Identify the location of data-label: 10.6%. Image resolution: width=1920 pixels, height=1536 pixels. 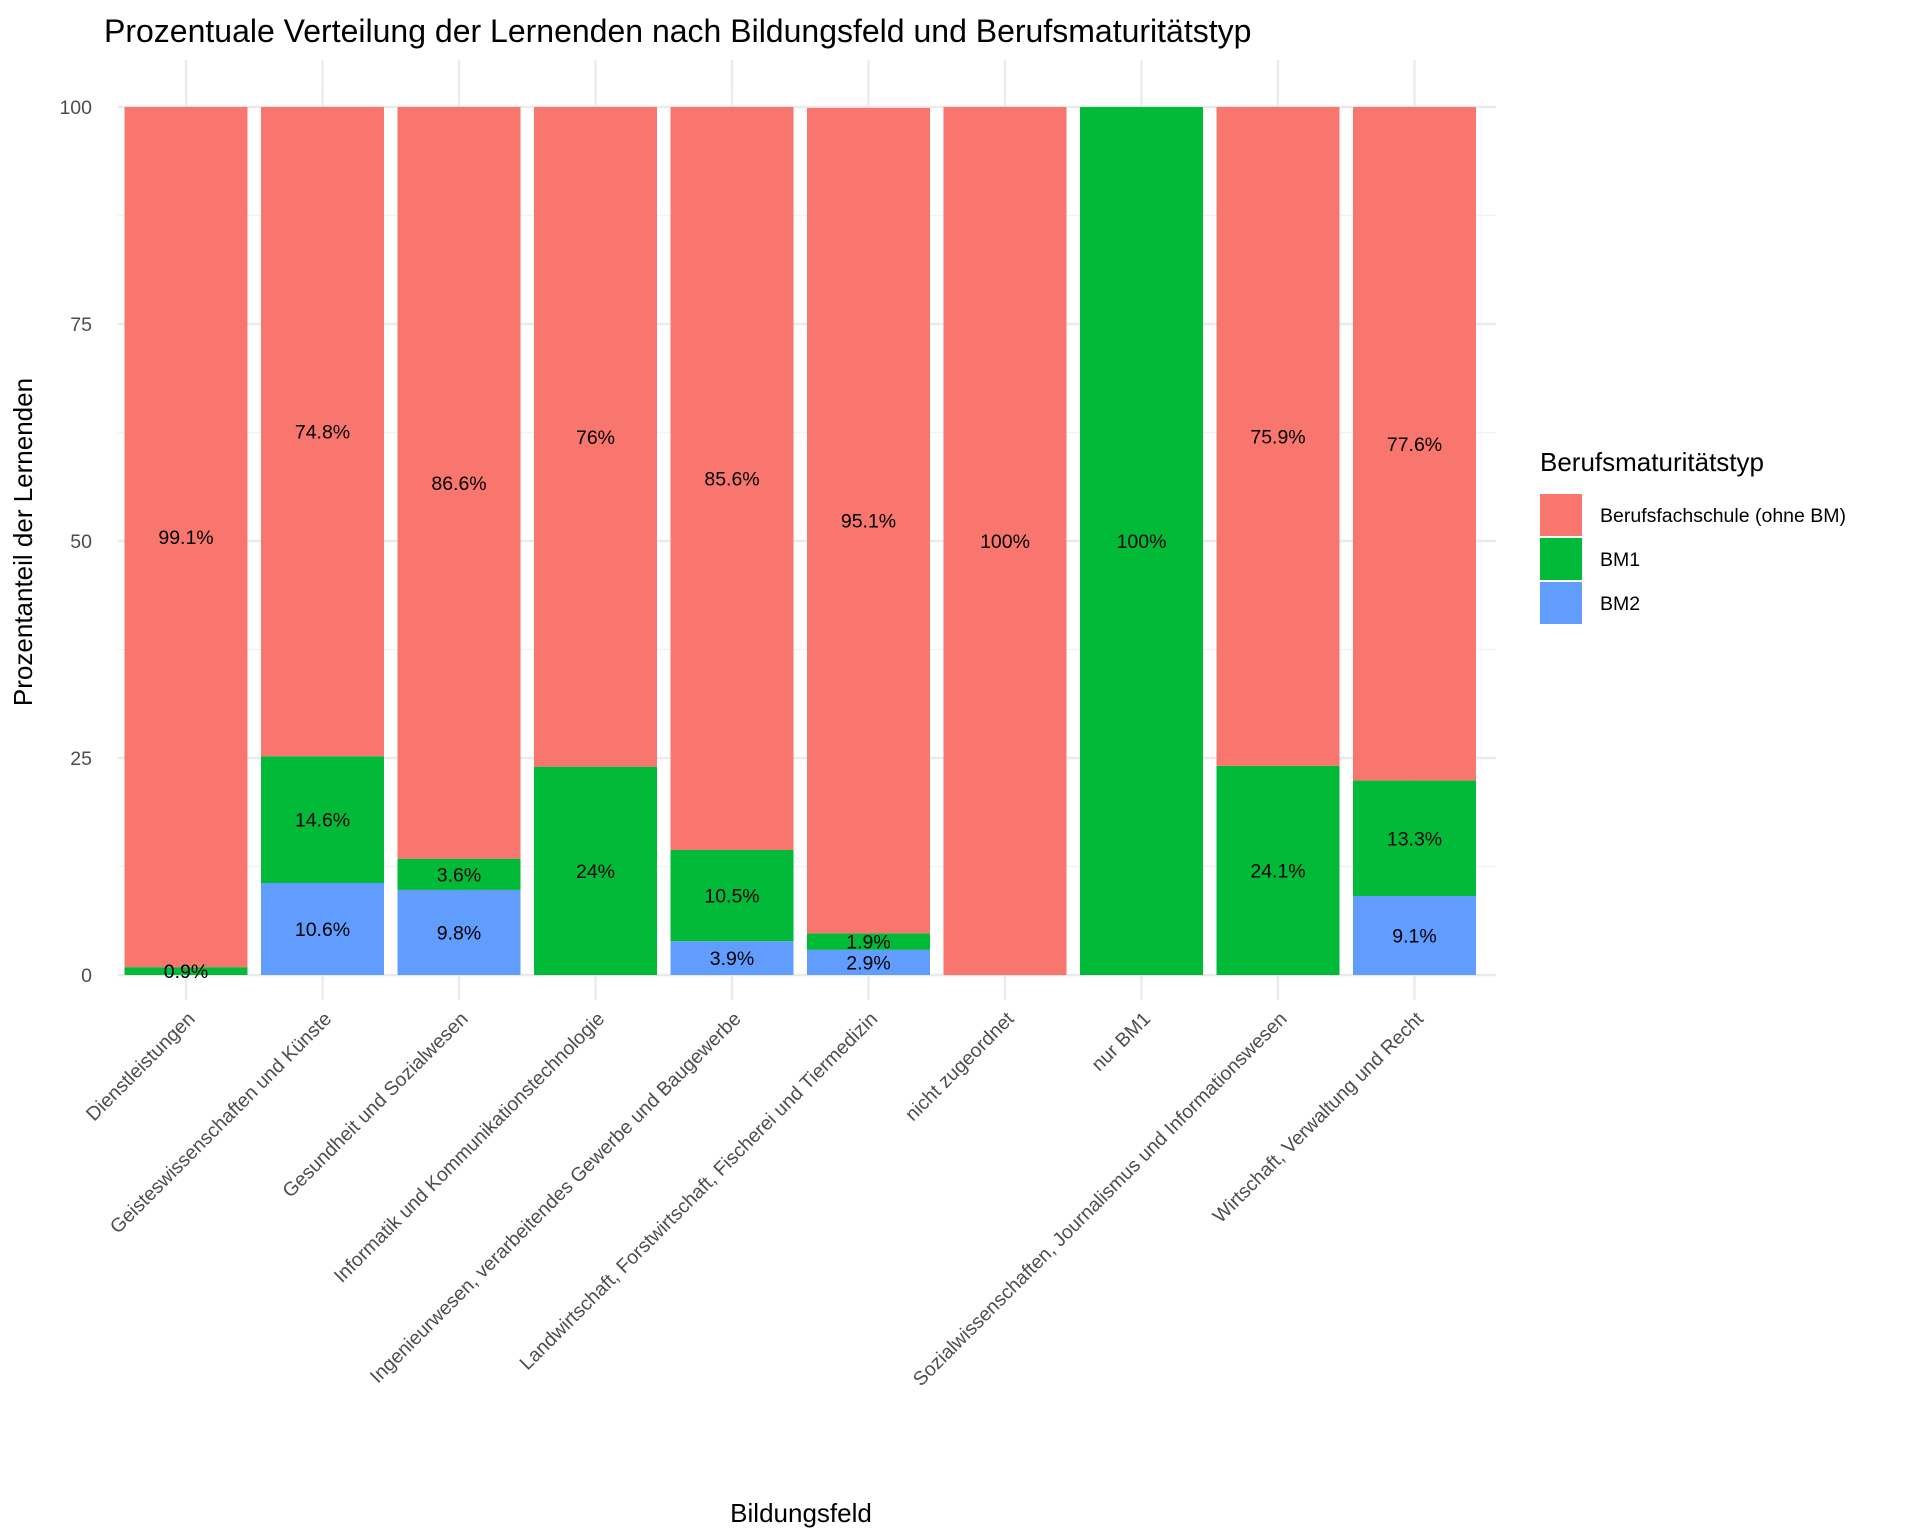
(322, 930).